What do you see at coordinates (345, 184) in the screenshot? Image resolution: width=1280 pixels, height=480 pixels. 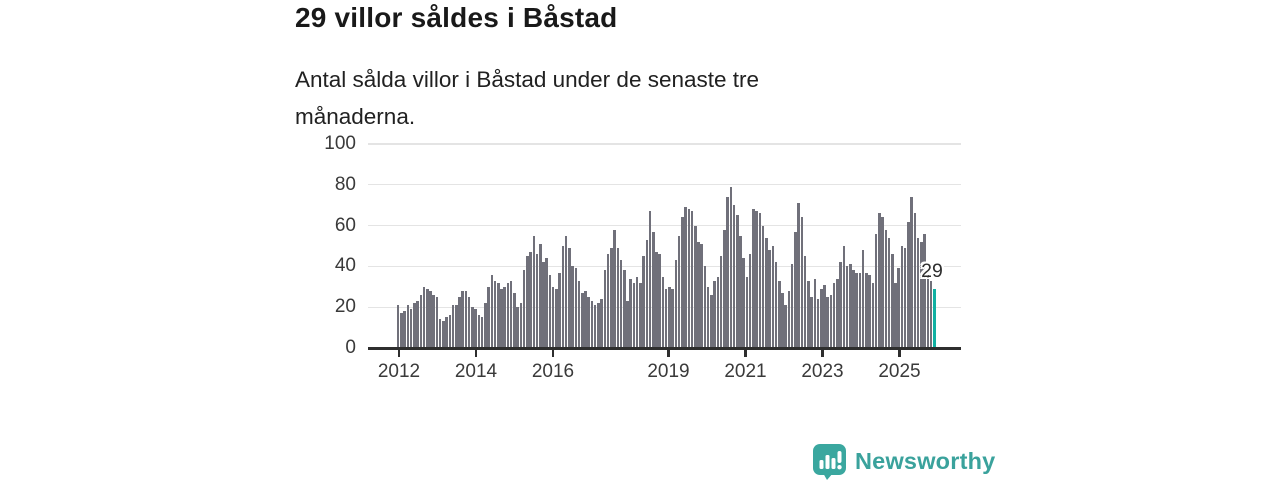 I see `y-axis-label: 80` at bounding box center [345, 184].